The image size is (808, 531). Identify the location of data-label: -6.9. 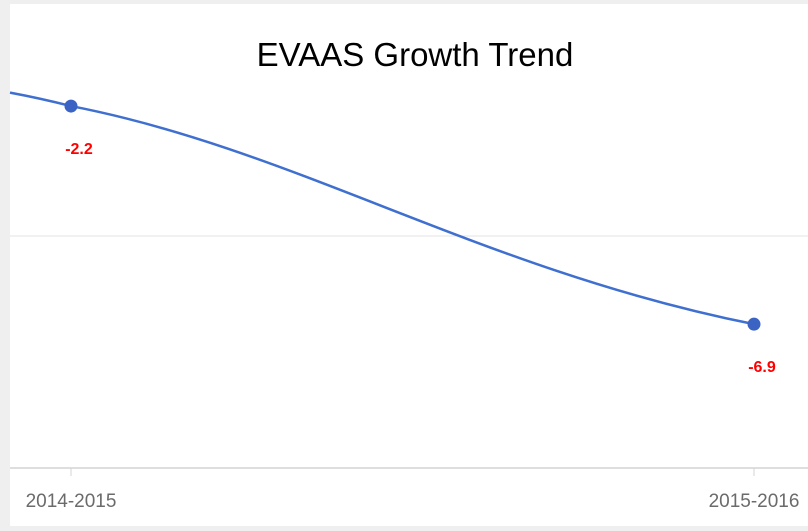
(762, 367).